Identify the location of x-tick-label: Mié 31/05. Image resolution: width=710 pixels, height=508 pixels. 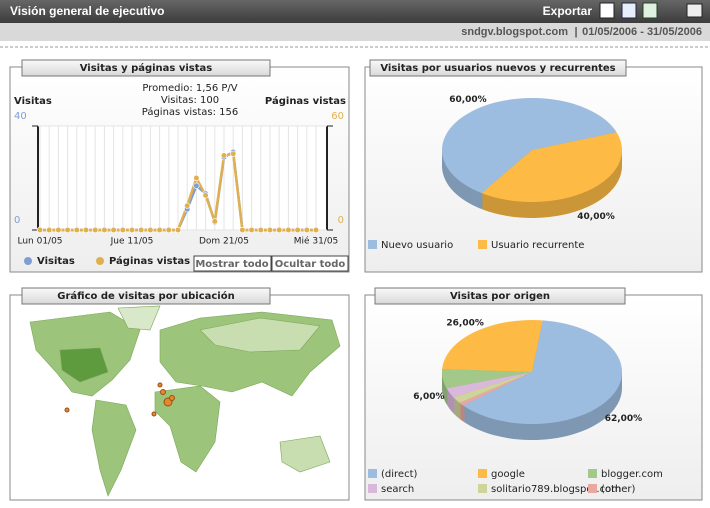
(316, 241).